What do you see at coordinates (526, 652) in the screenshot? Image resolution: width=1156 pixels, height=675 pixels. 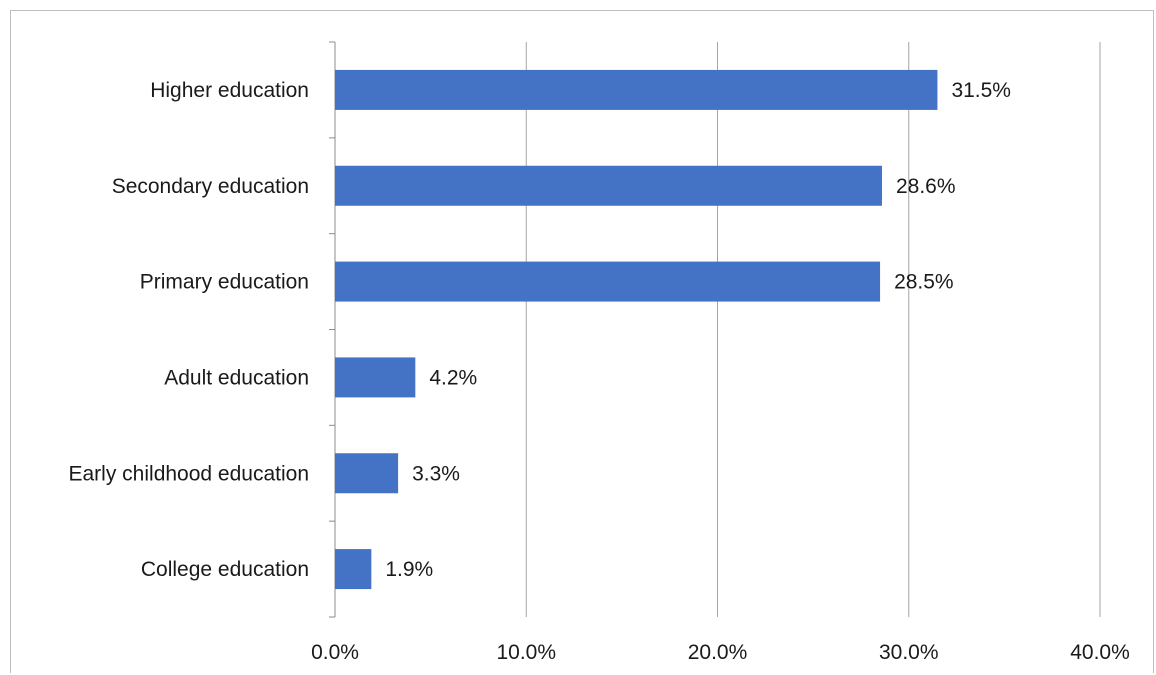 I see `x-tick-label-1: 10.0%` at bounding box center [526, 652].